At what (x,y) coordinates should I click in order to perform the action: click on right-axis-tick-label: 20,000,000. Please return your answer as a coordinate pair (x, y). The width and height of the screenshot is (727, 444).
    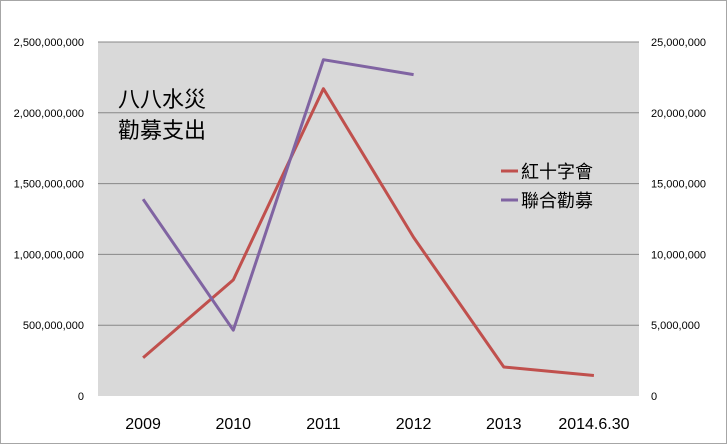
    Looking at the image, I should click on (678, 114).